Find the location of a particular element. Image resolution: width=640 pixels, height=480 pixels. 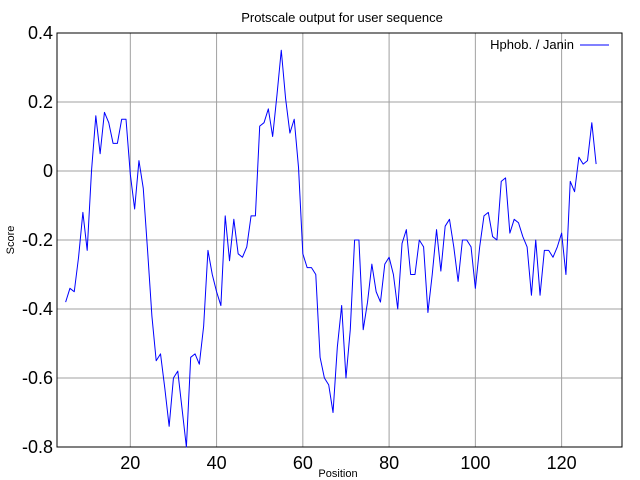

y-tick-label: -0.4 is located at coordinates (37, 309).